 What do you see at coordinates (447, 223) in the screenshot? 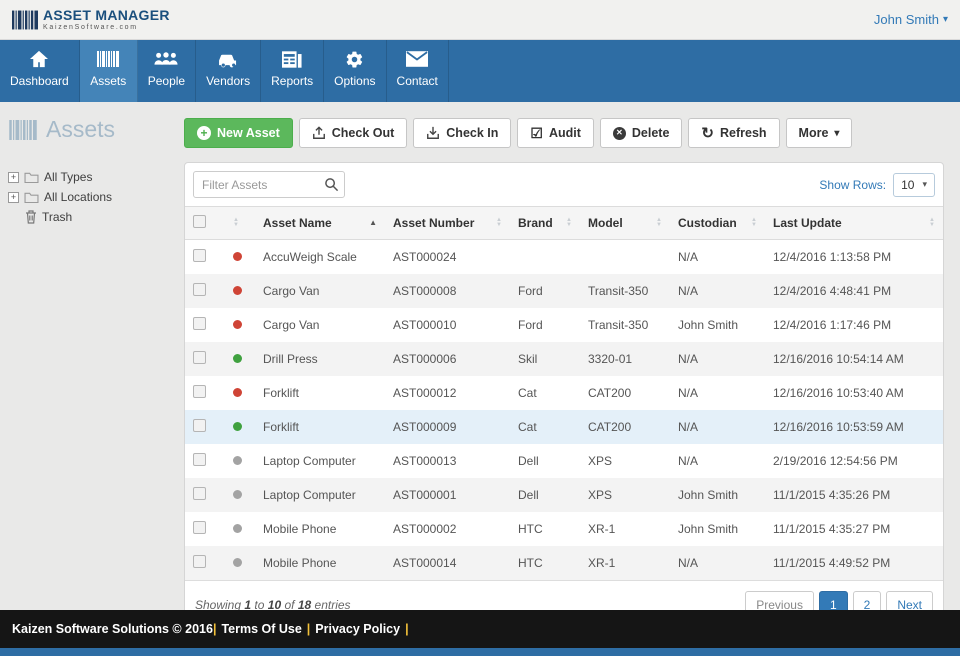
I see `col-asset-number: Asset Number` at bounding box center [447, 223].